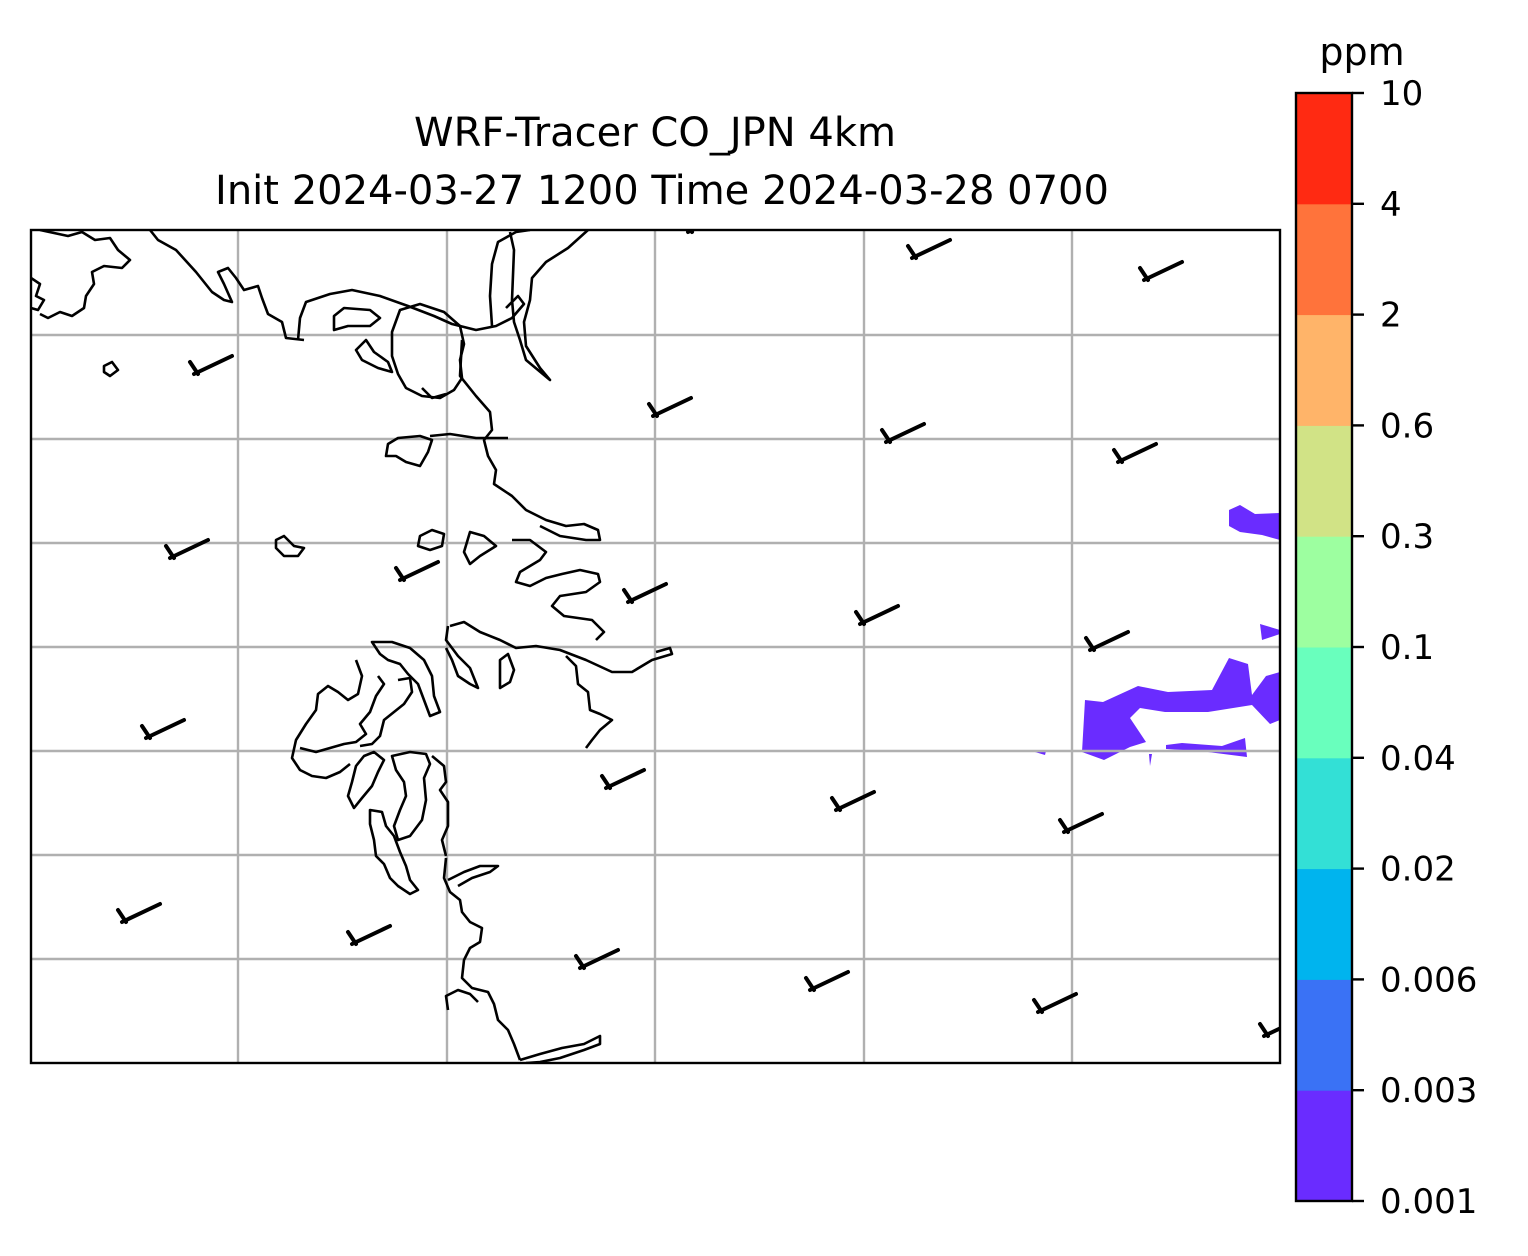  What do you see at coordinates (1391, 205) in the screenshot?
I see `colorbar-tick-label: 4` at bounding box center [1391, 205].